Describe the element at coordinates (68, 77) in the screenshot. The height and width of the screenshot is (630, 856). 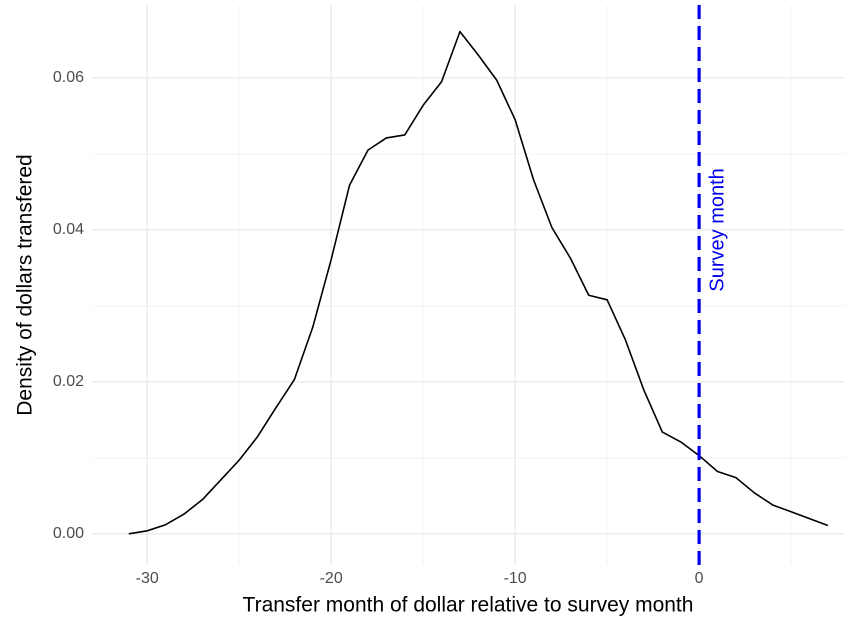
I see `y-tick-label: 0.06` at that location.